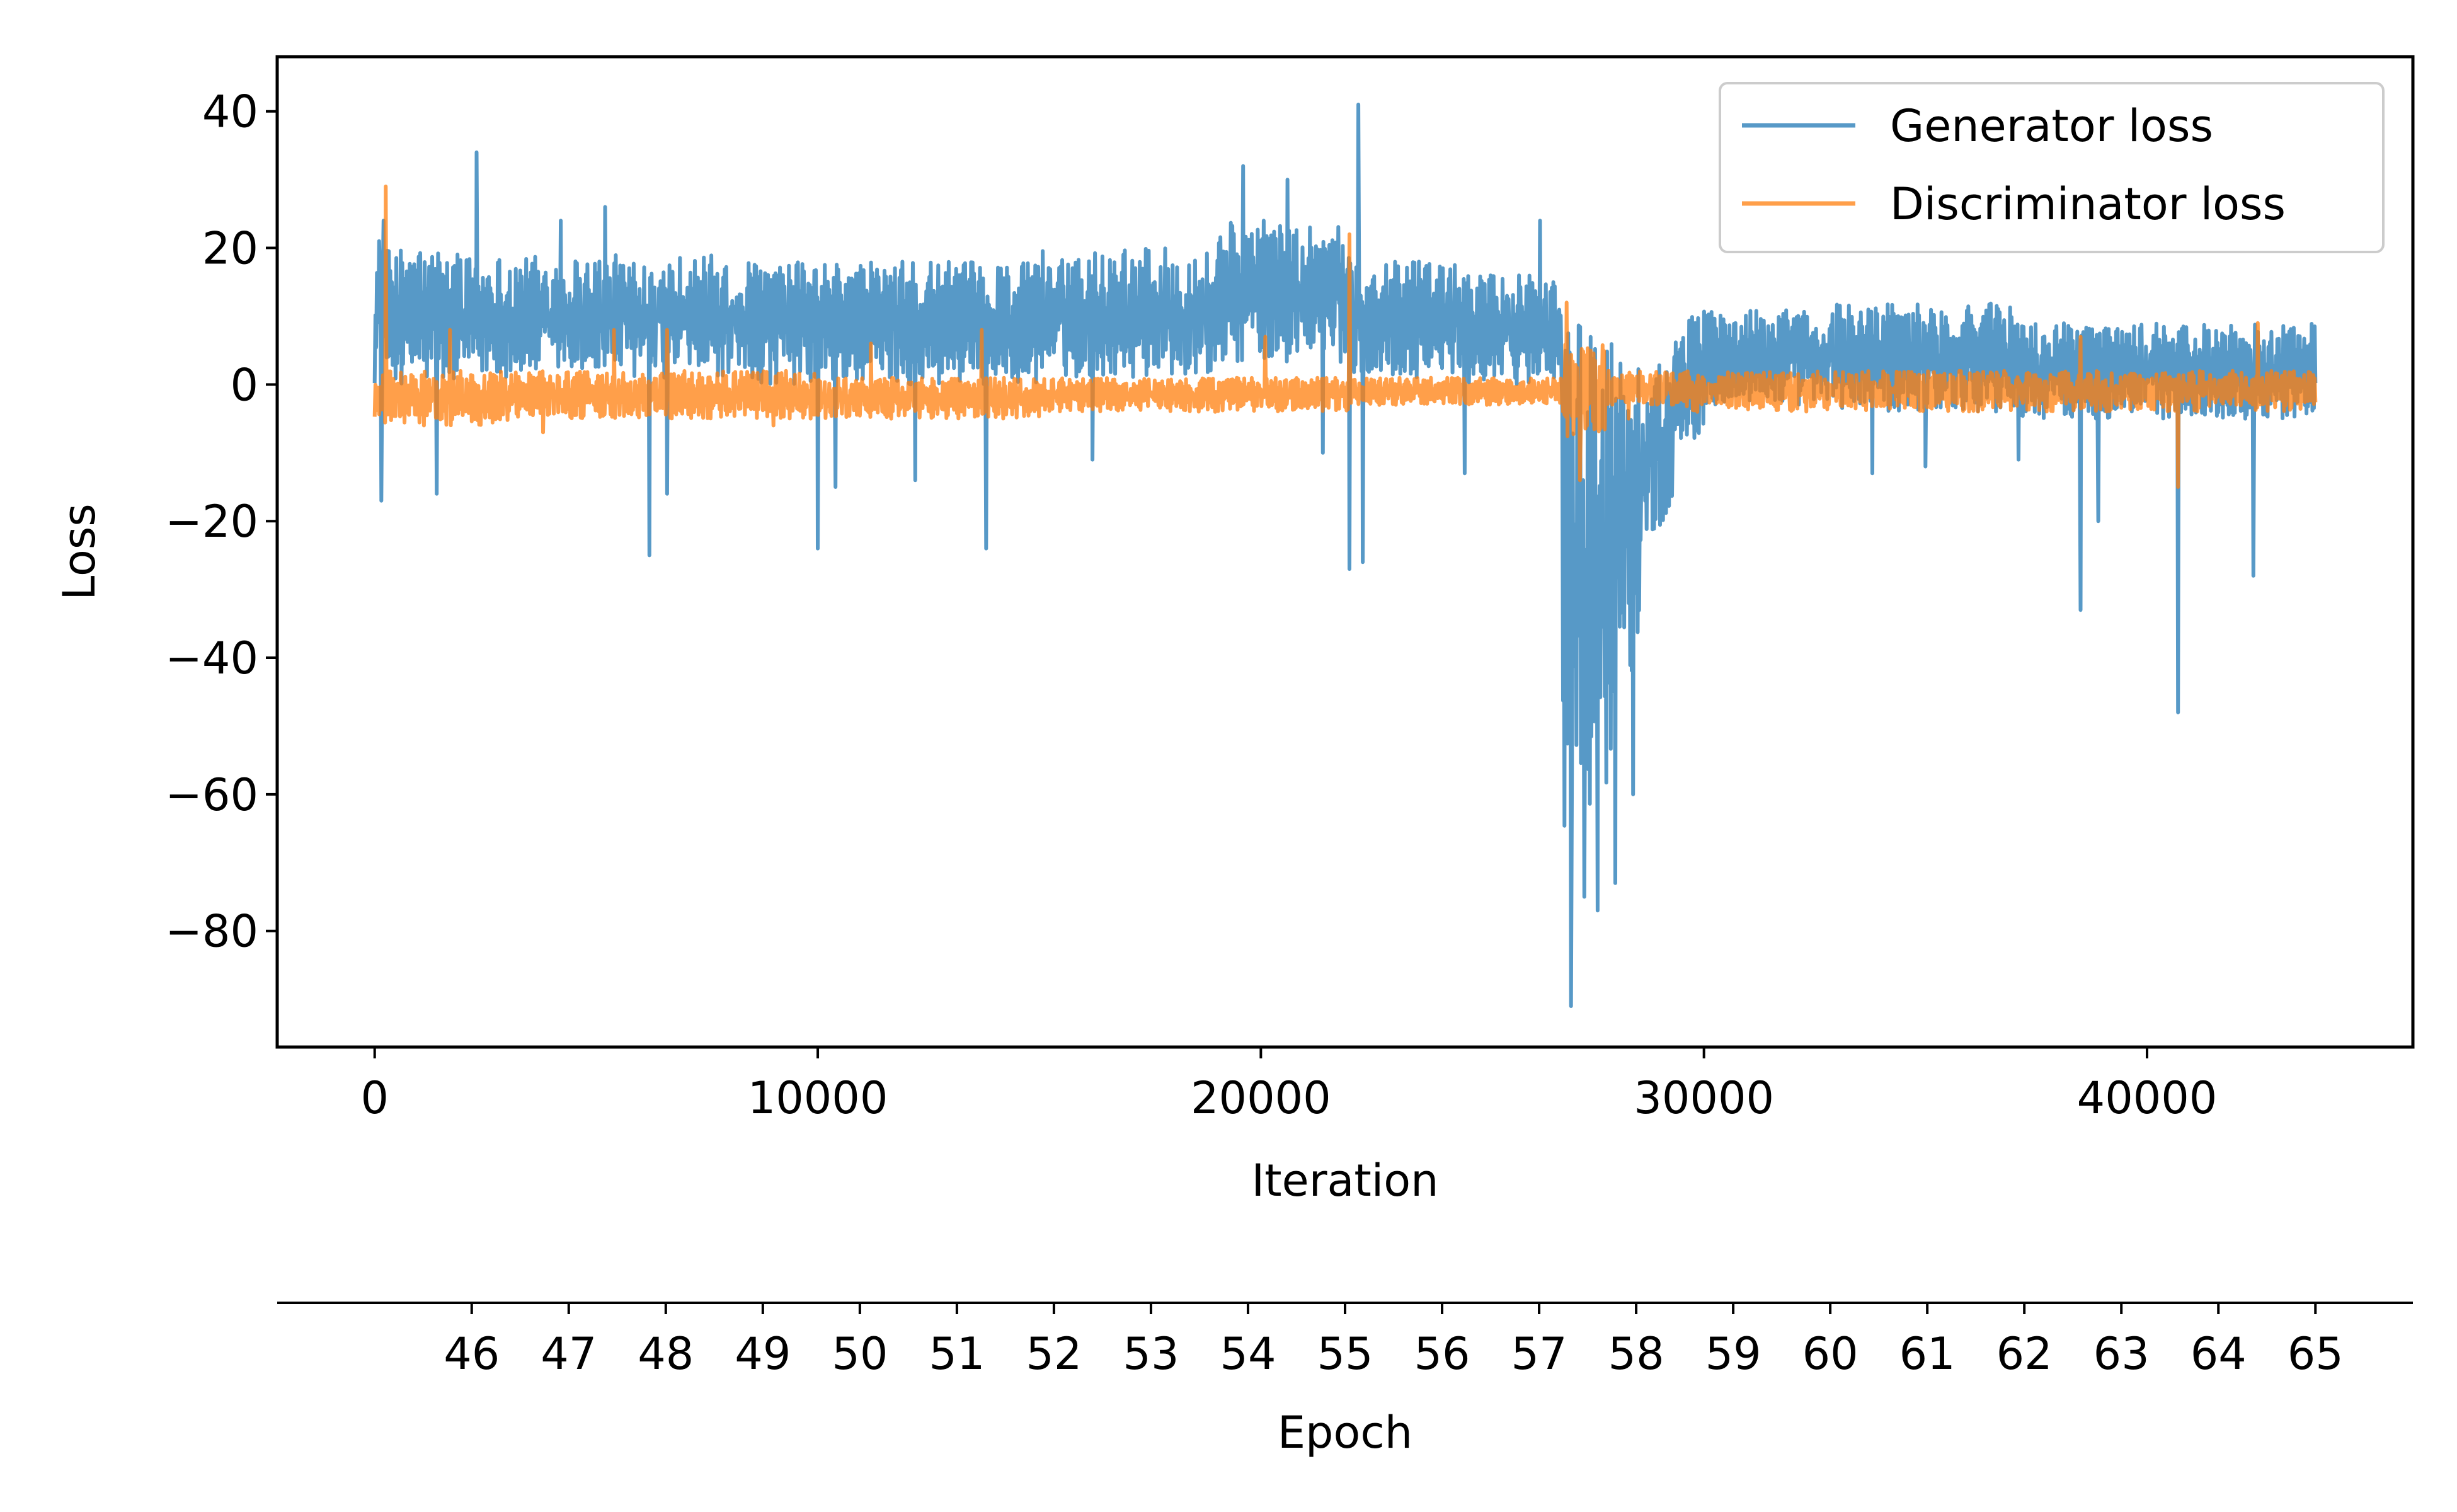 Image resolution: width=2457 pixels, height=1512 pixels. What do you see at coordinates (1151, 1354) in the screenshot?
I see `epoch-tick-label: 53` at bounding box center [1151, 1354].